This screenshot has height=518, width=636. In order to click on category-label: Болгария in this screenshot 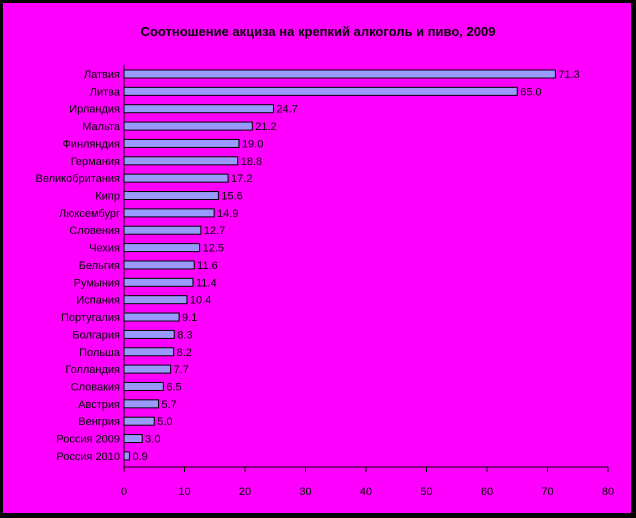, I will do `click(96, 335)`.